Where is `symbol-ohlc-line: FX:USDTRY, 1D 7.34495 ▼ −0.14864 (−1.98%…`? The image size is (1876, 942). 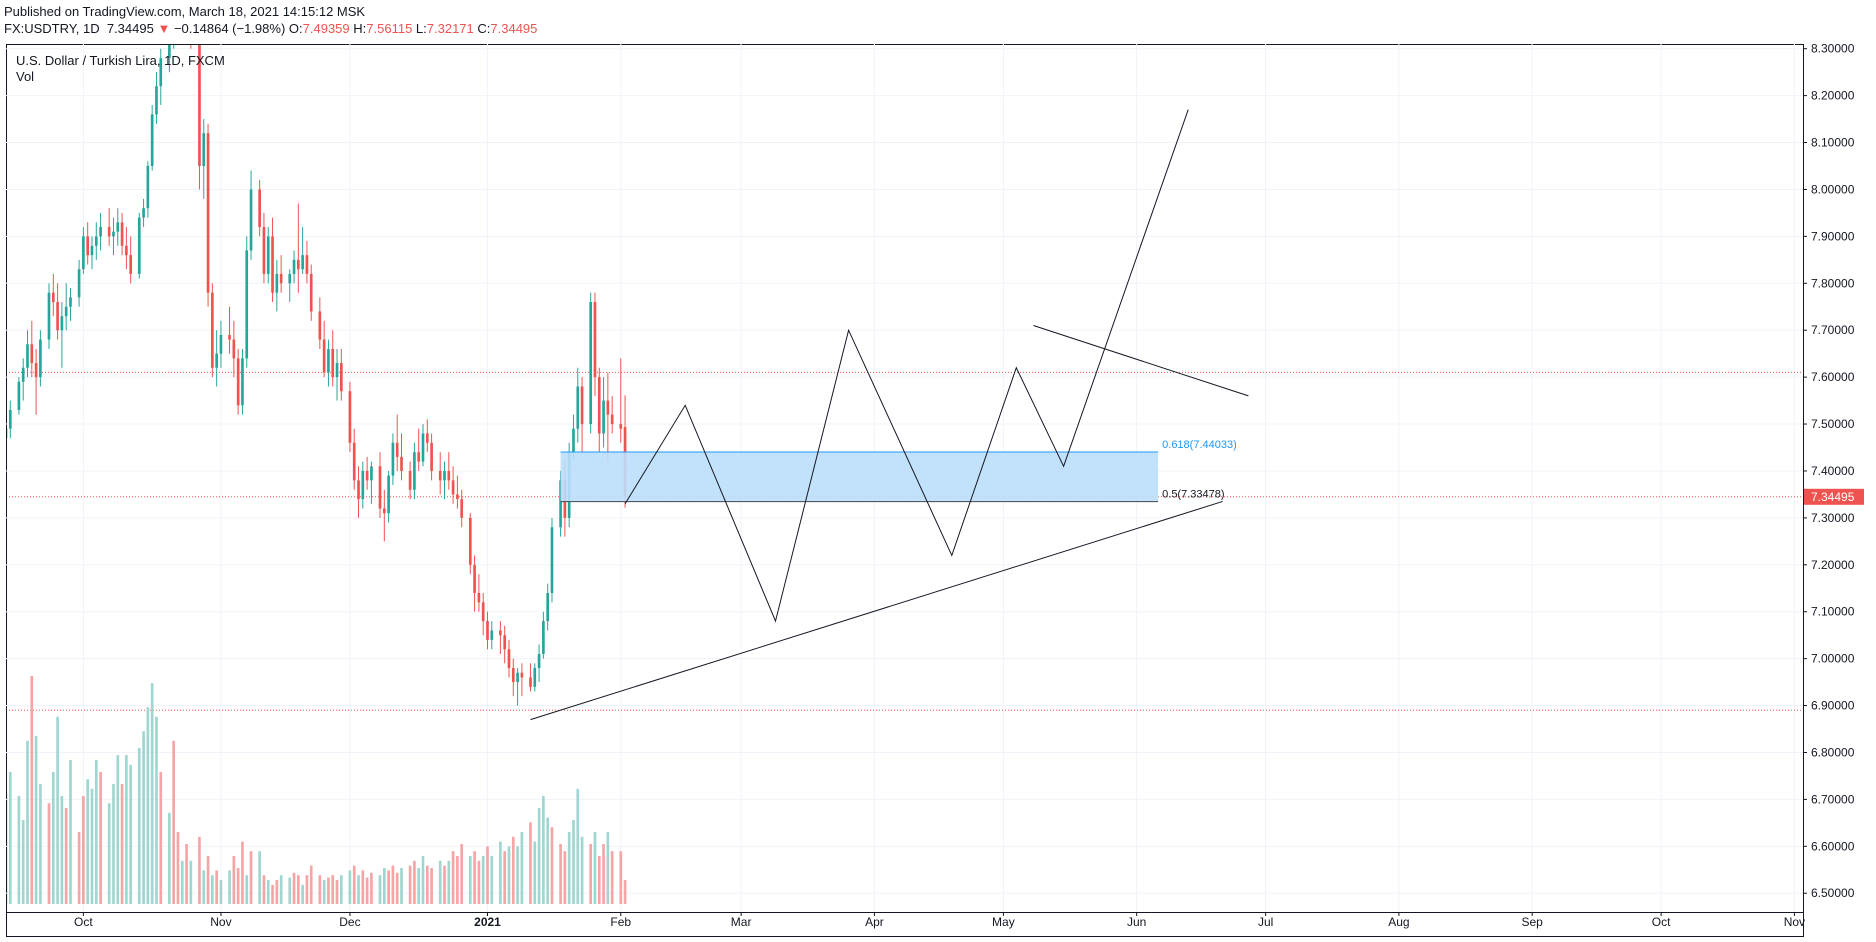
symbol-ohlc-line: FX:USDTRY, 1D 7.34495 ▼ −0.14864 (−1.98%… is located at coordinates (270, 28).